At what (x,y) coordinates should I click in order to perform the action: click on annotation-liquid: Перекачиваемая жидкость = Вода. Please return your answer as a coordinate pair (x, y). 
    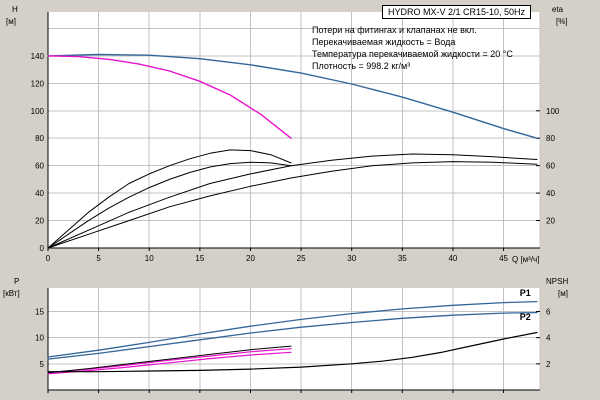
    Looking at the image, I should click on (384, 42).